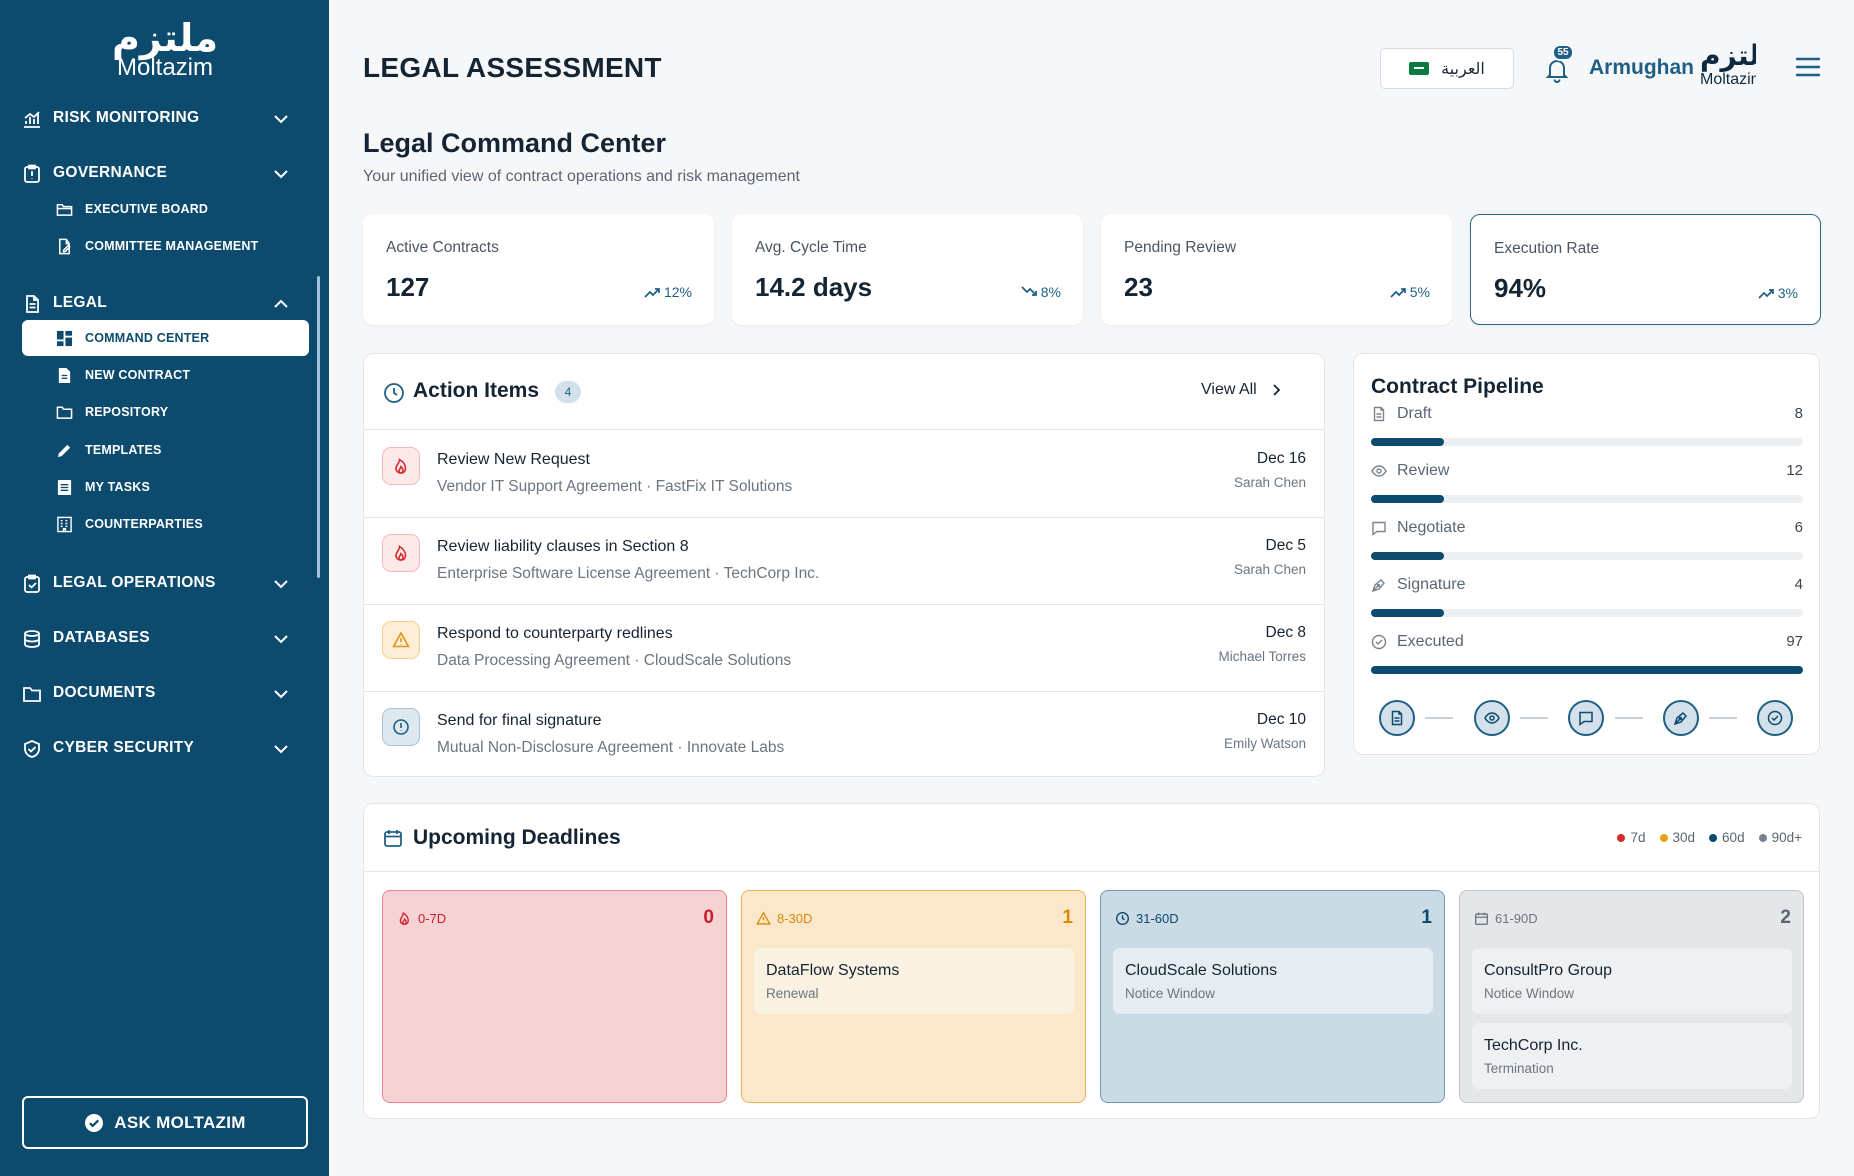 This screenshot has height=1176, width=1854. I want to click on step-negotiate, so click(1586, 718).